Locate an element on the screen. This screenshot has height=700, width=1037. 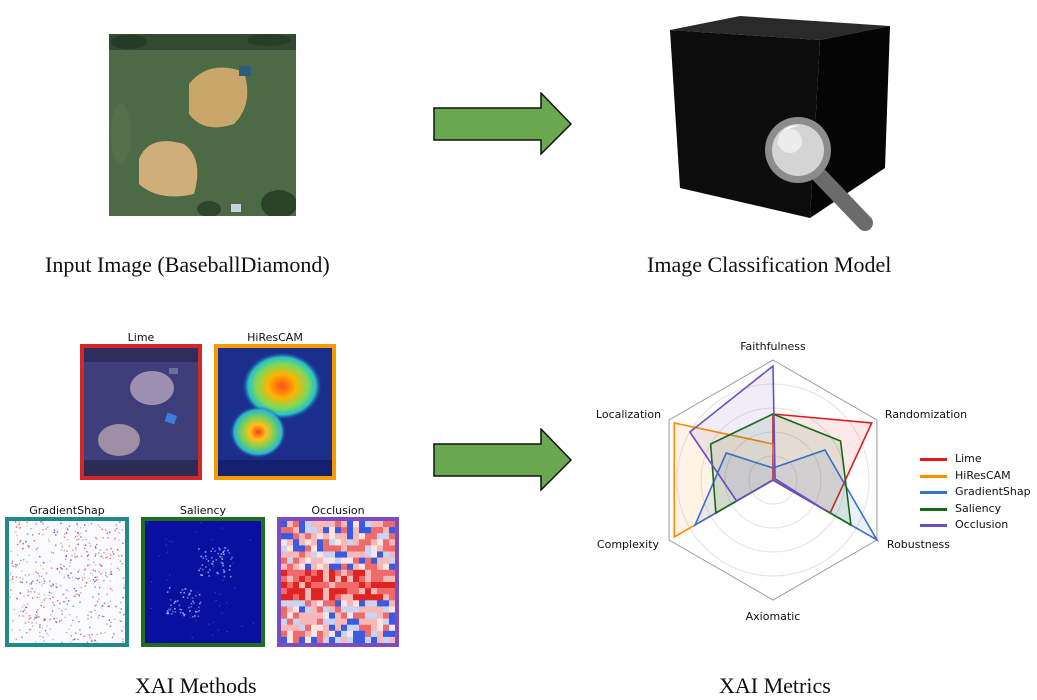
legend-label: HiResCAM is located at coordinates (983, 475).